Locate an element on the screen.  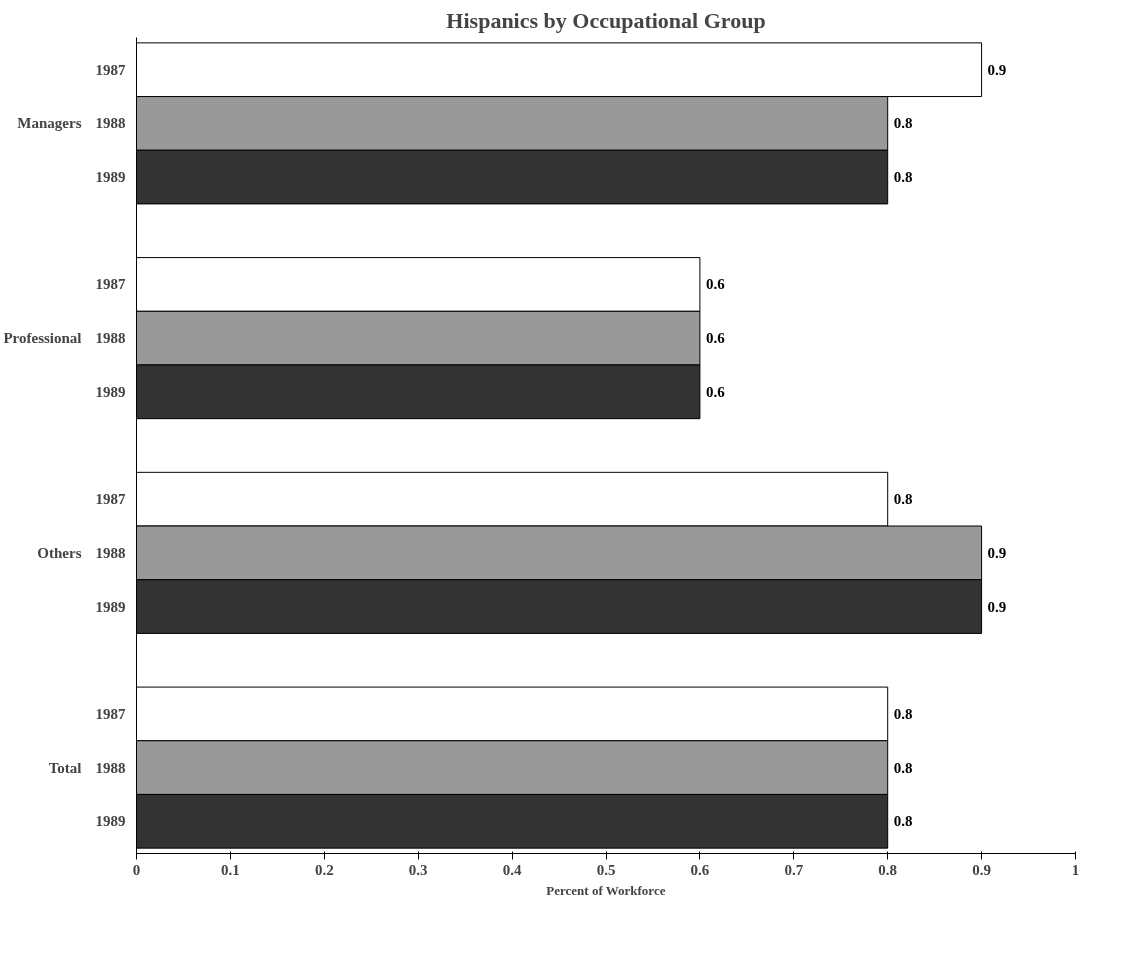
y-tick-label: Total is located at coordinates (65, 767).